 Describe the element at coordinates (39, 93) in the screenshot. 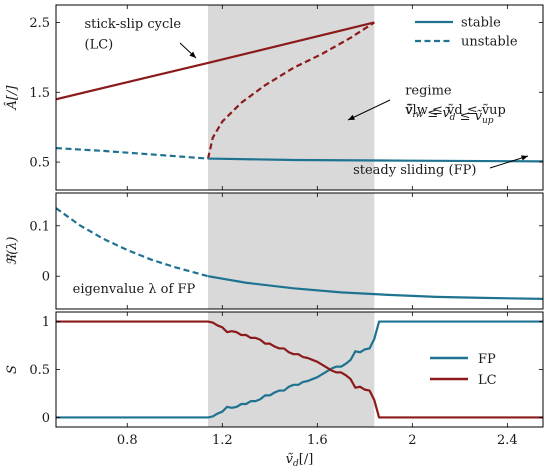

I see `y-tick-label: 1.5` at that location.